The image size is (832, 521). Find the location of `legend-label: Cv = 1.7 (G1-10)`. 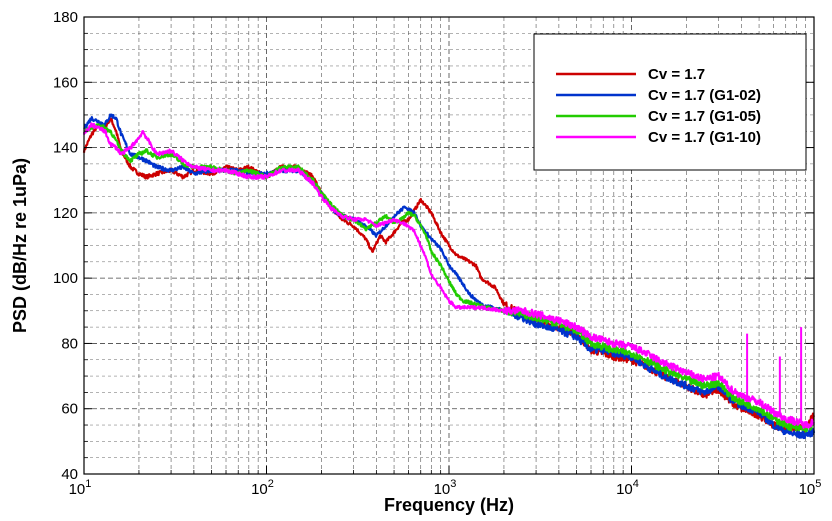

legend-label: Cv = 1.7 (G1-10) is located at coordinates (704, 137).